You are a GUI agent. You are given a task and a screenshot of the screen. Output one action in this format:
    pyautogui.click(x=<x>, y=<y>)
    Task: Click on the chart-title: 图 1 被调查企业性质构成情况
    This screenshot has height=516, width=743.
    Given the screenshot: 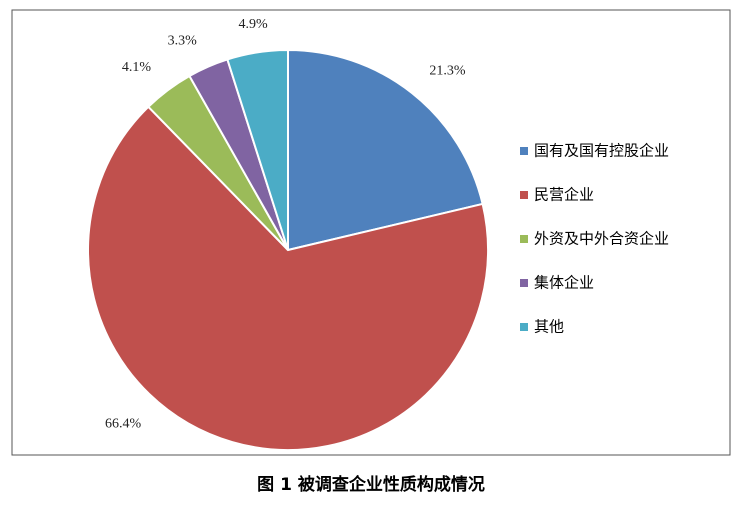 What is the action you would take?
    pyautogui.click(x=371, y=484)
    